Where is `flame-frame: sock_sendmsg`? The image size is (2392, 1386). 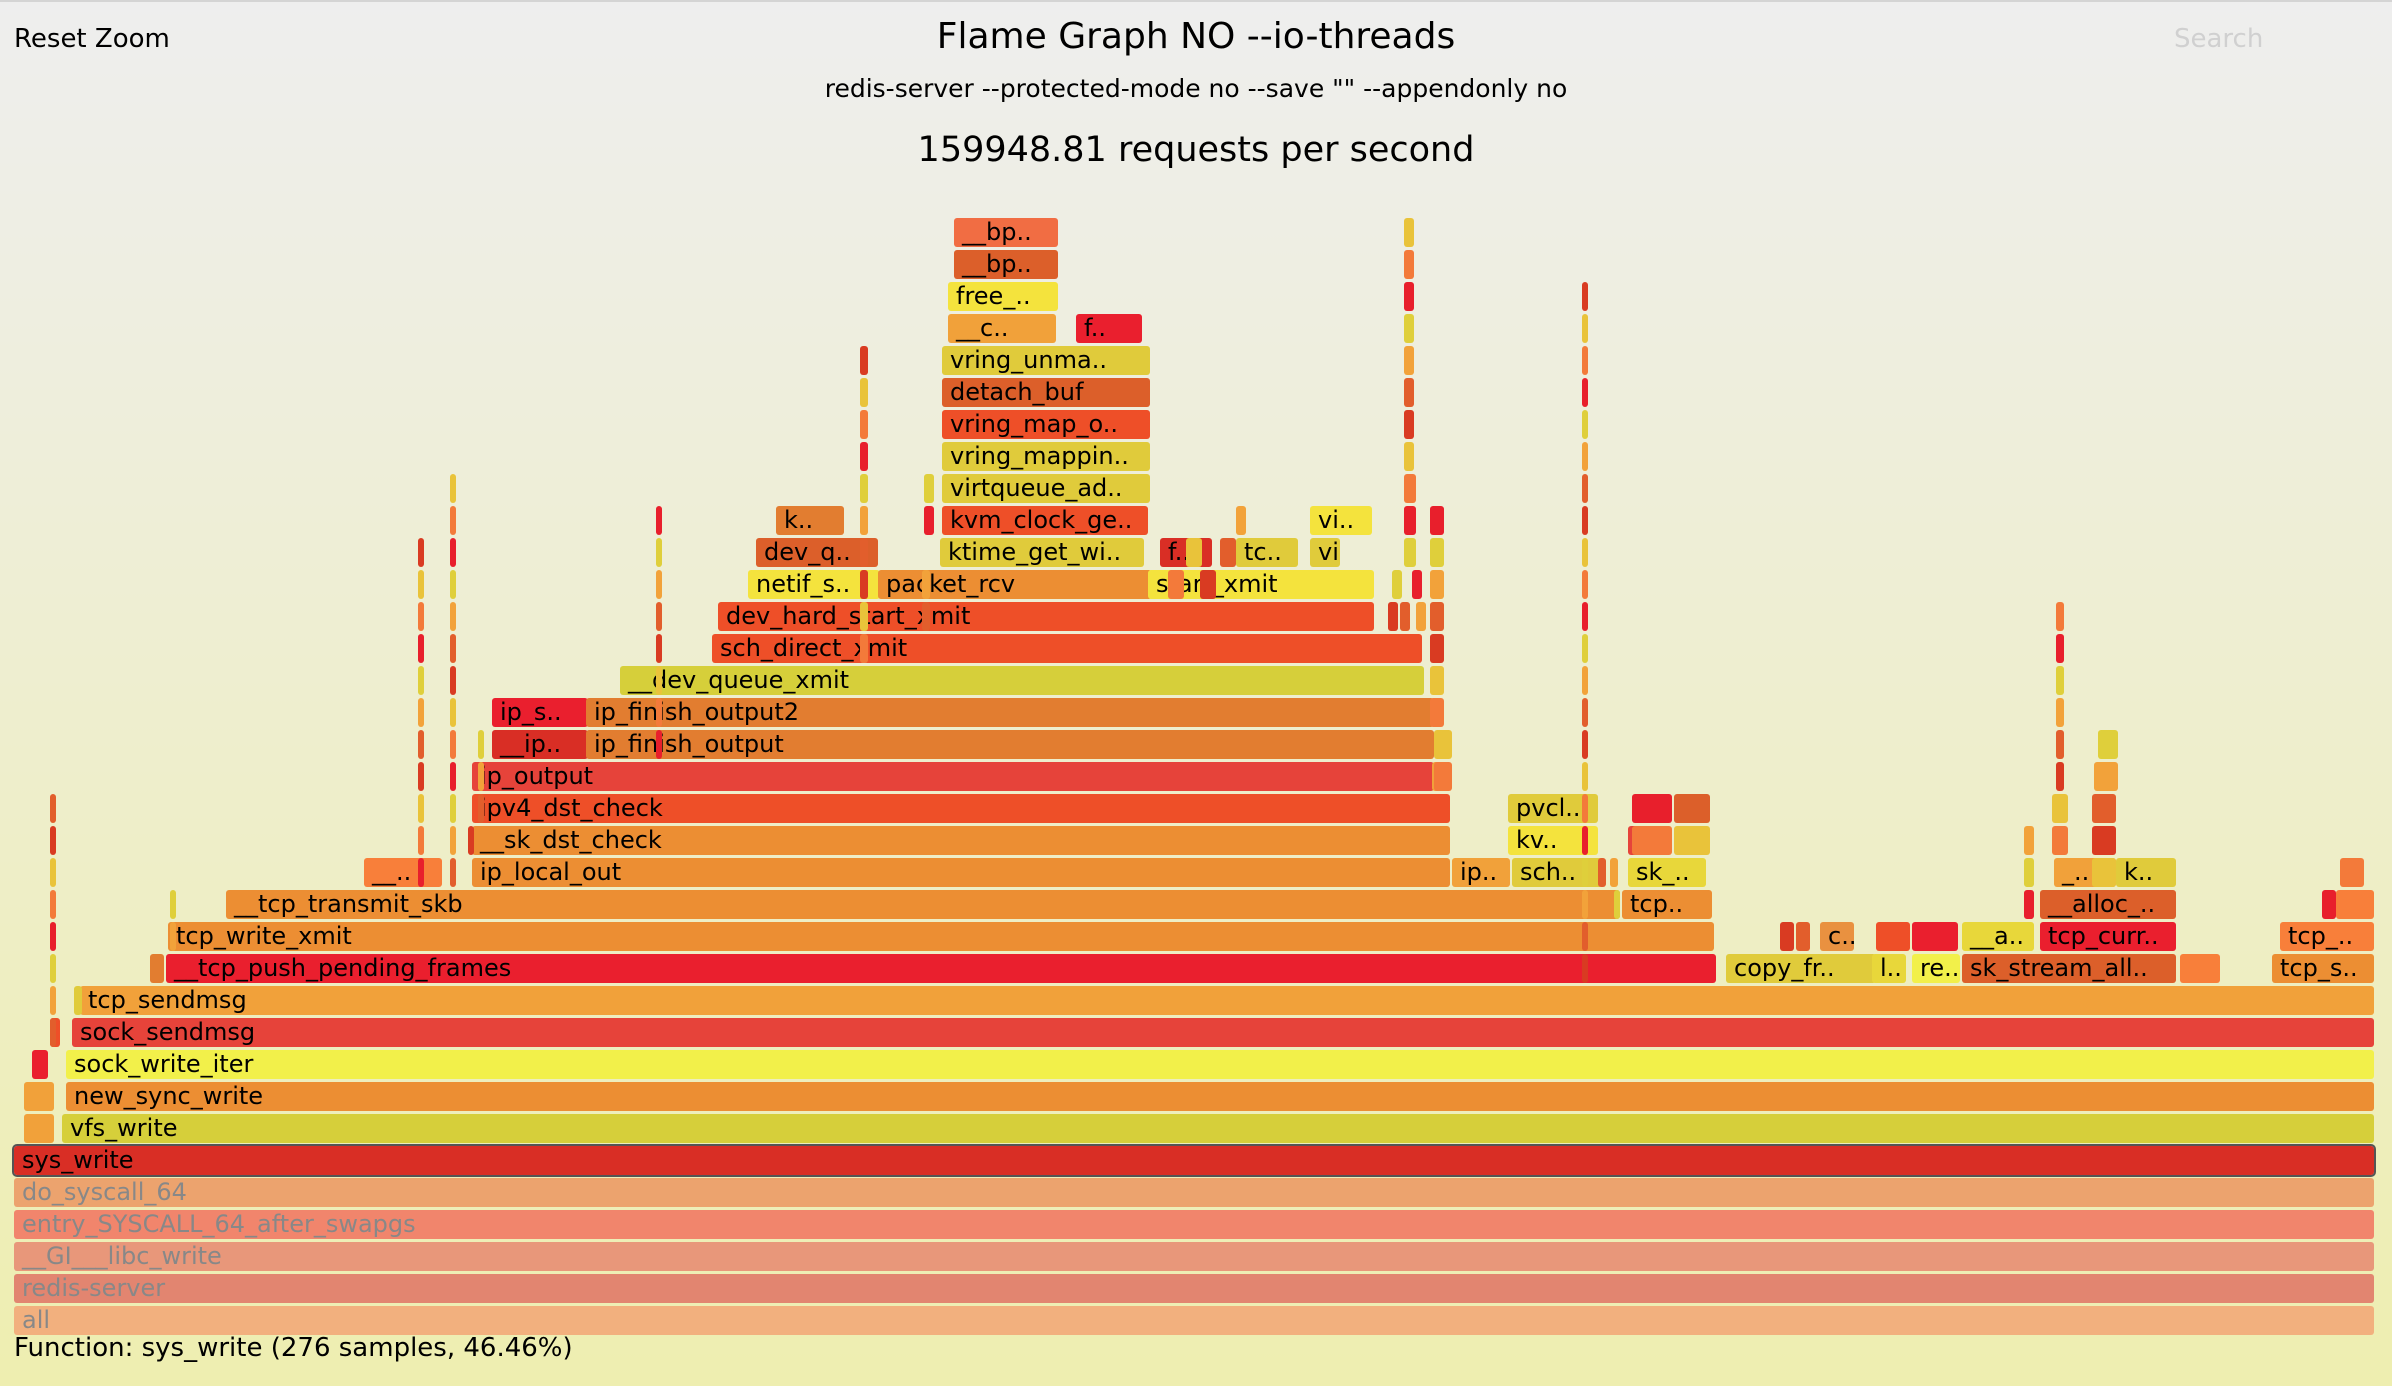
flame-frame: sock_sendmsg is located at coordinates (1223, 1032).